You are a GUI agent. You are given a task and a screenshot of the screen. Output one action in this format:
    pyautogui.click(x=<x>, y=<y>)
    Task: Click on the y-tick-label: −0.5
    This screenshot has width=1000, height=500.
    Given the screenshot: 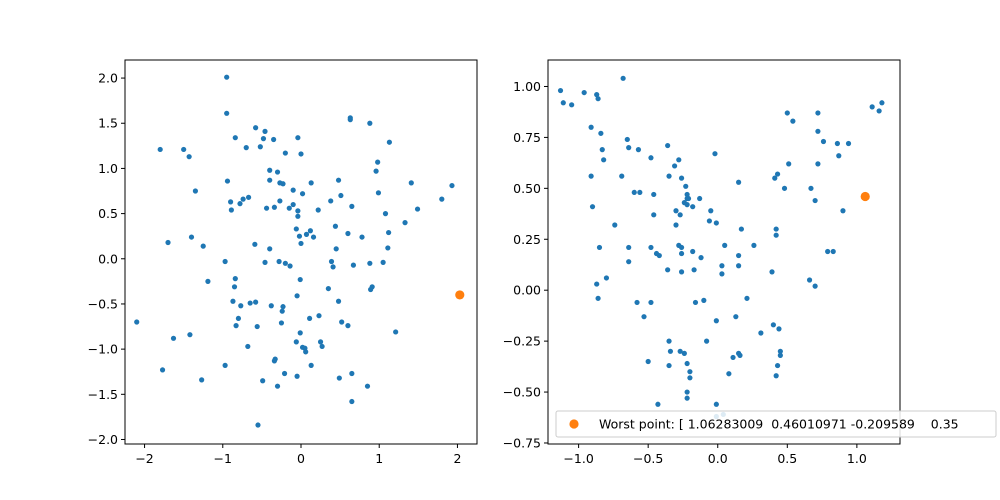 What is the action you would take?
    pyautogui.click(x=103, y=303)
    